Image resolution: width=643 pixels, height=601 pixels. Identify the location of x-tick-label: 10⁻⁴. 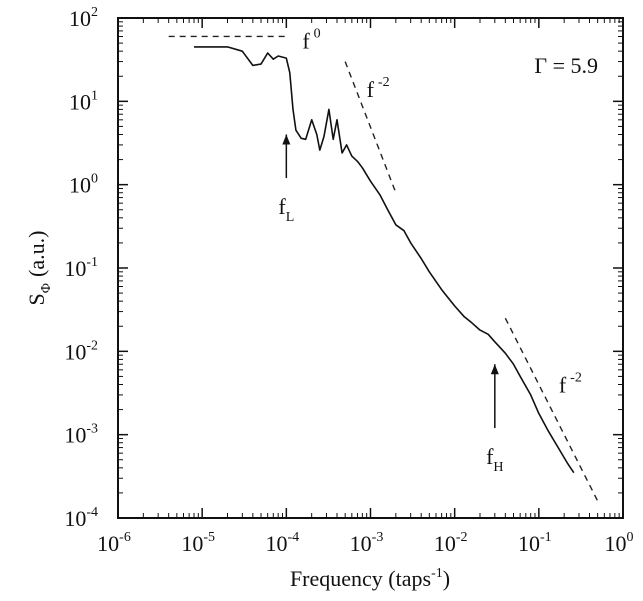
(282, 543).